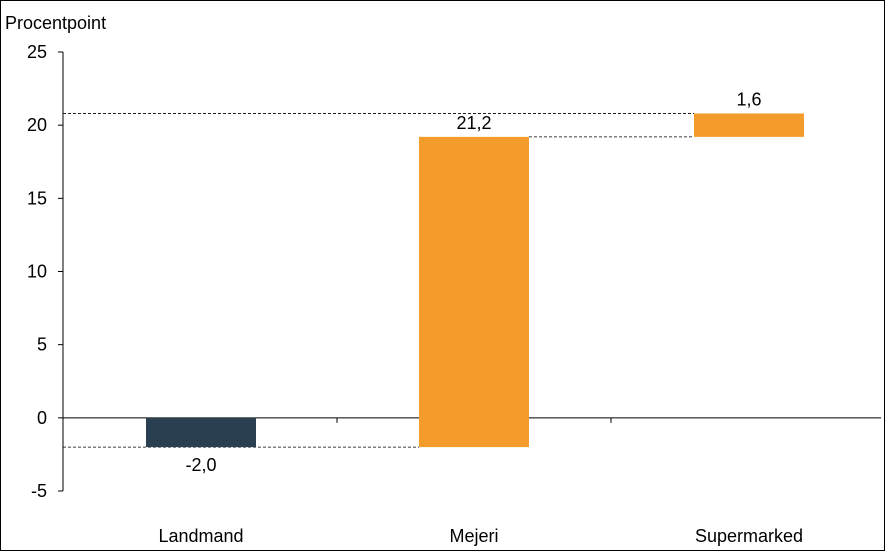  I want to click on bar-landmand, so click(201, 432).